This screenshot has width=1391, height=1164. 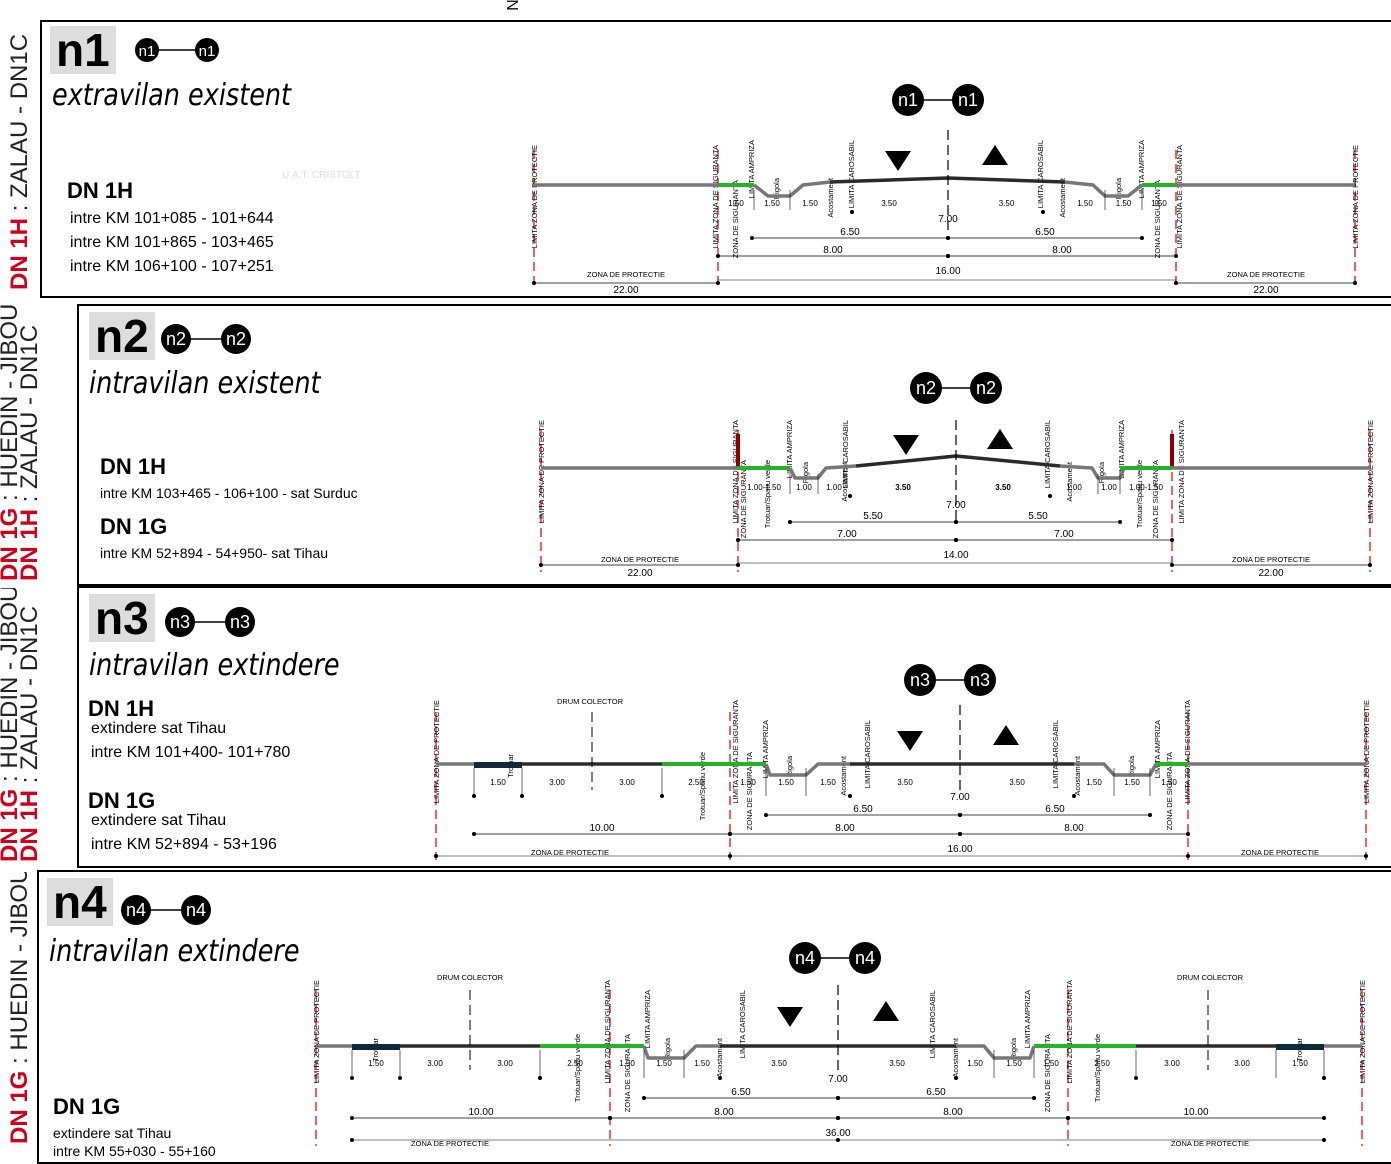 I want to click on road-desc-line: intre KM 101+865 - 103+465, so click(x=172, y=242).